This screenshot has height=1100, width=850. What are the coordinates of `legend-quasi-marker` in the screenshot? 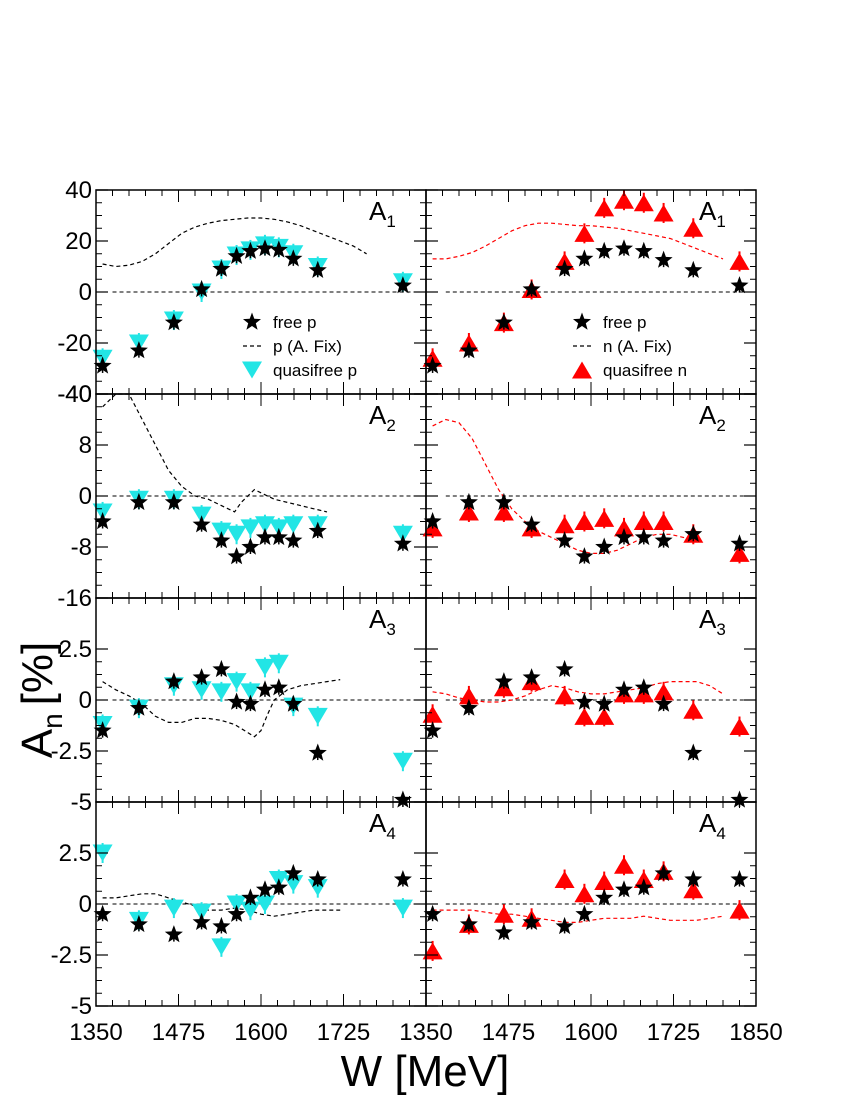 It's located at (582, 370).